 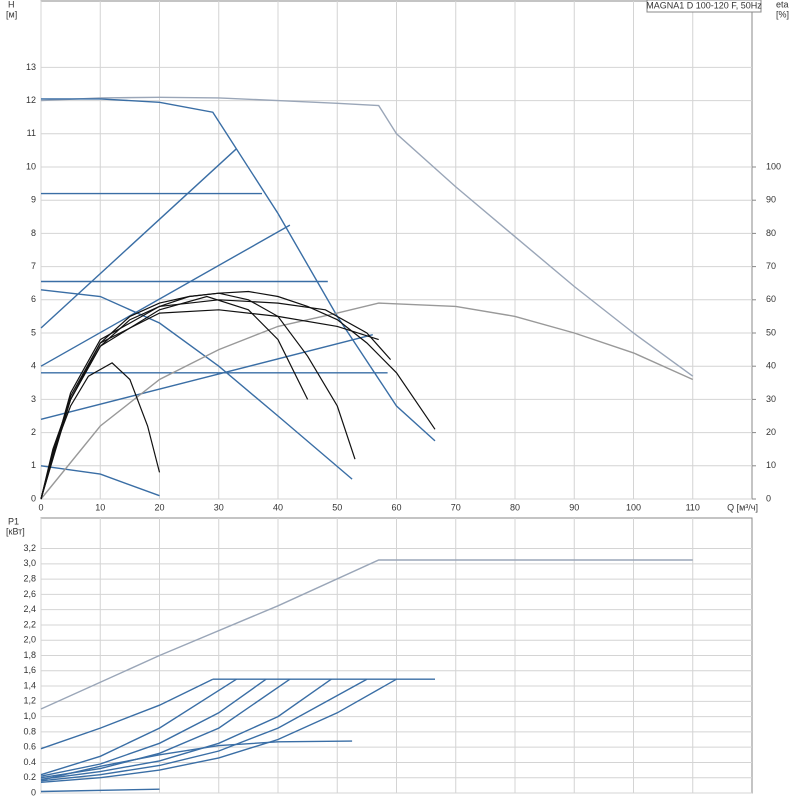 What do you see at coordinates (29, 762) in the screenshot?
I see `y-tick-label: 0.4` at bounding box center [29, 762].